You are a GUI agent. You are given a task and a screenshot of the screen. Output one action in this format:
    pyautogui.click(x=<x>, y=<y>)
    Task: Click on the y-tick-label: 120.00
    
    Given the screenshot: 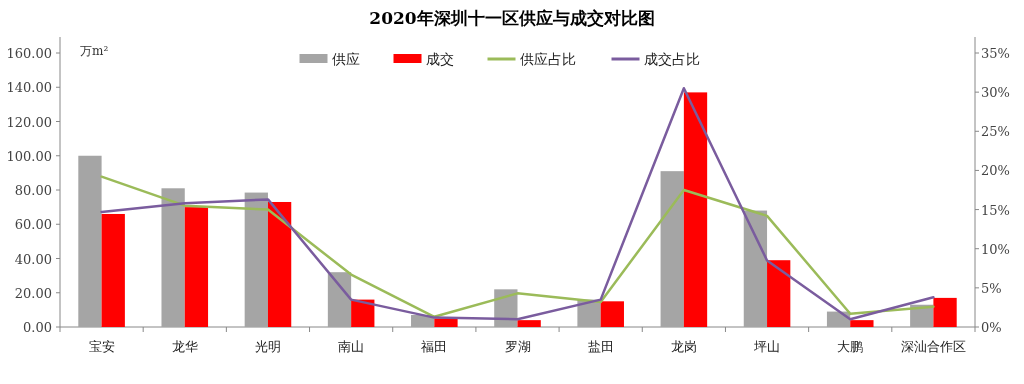 What is the action you would take?
    pyautogui.click(x=29, y=122)
    